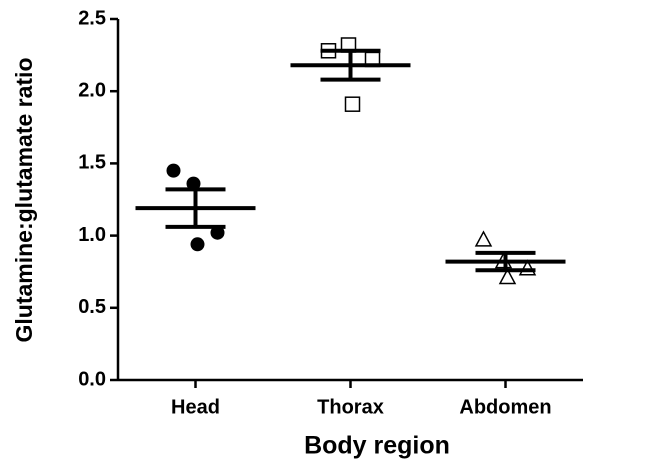  I want to click on y-tick-label: 0.0, so click(92, 379).